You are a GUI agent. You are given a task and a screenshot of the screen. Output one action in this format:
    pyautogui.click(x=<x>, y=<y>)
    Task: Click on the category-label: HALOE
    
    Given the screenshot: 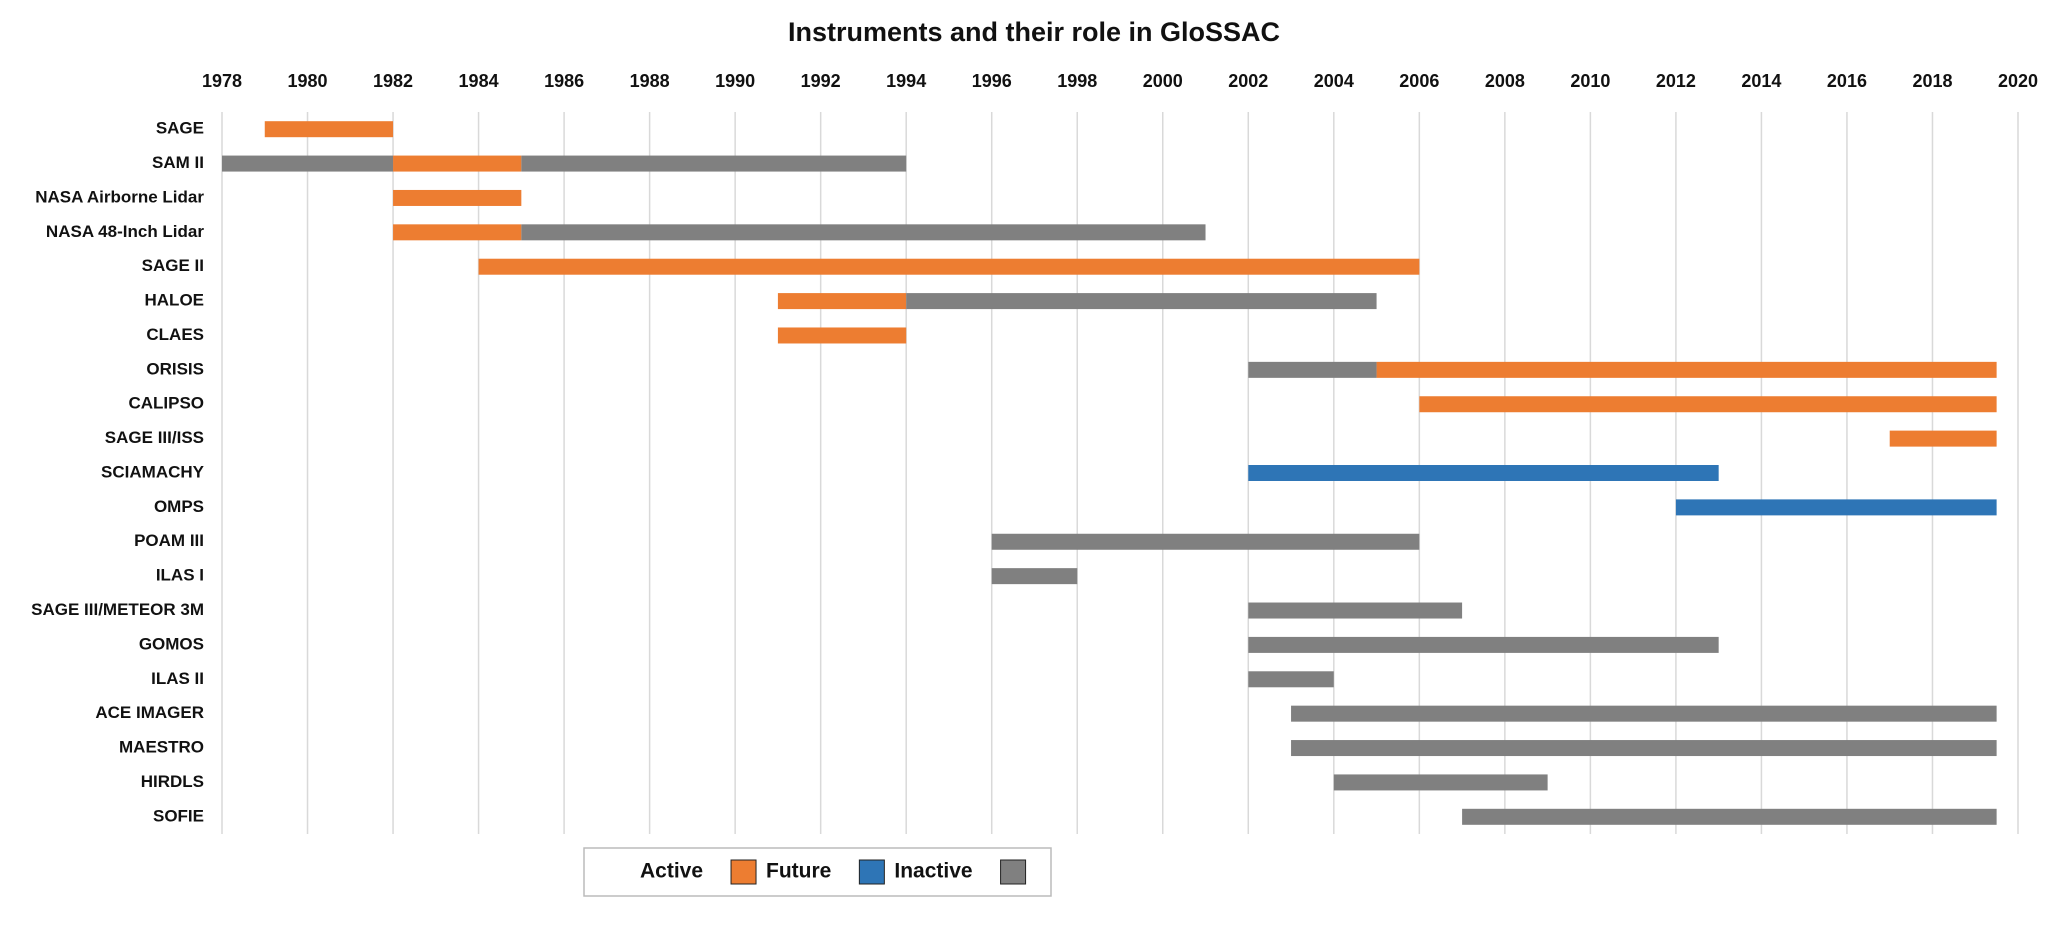 What is the action you would take?
    pyautogui.click(x=175, y=300)
    